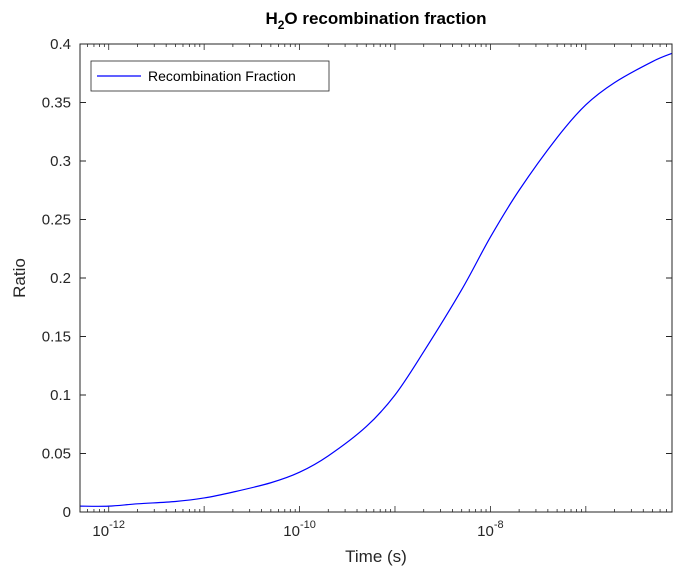  I want to click on chart-title: H2O recombination fraction, so click(375, 20).